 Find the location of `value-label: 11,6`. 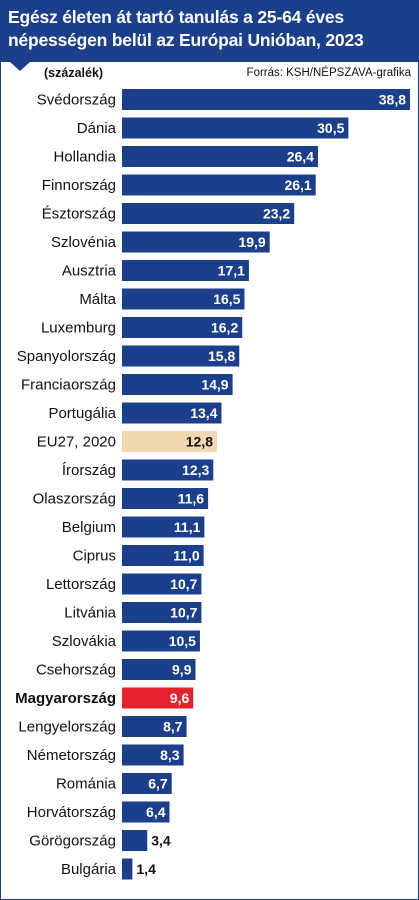

value-label: 11,6 is located at coordinates (191, 499).